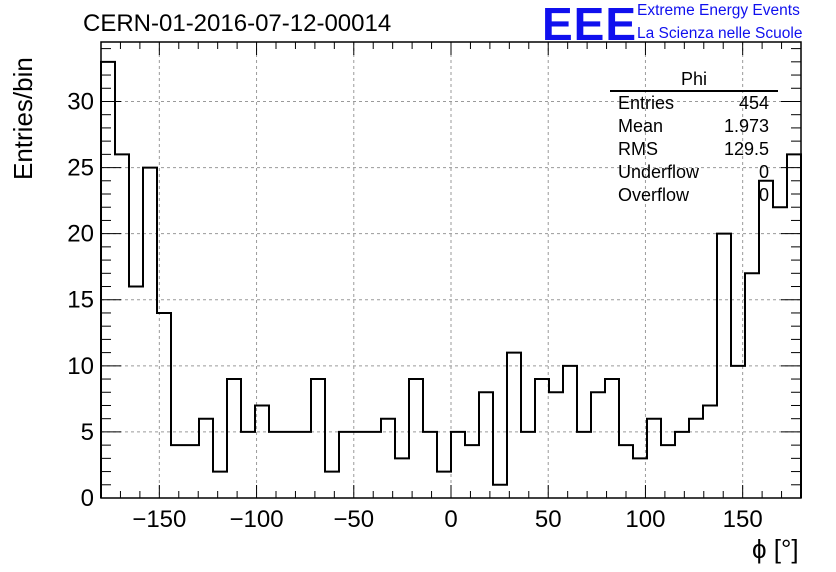  What do you see at coordinates (746, 149) in the screenshot?
I see `stats-value: 129.5` at bounding box center [746, 149].